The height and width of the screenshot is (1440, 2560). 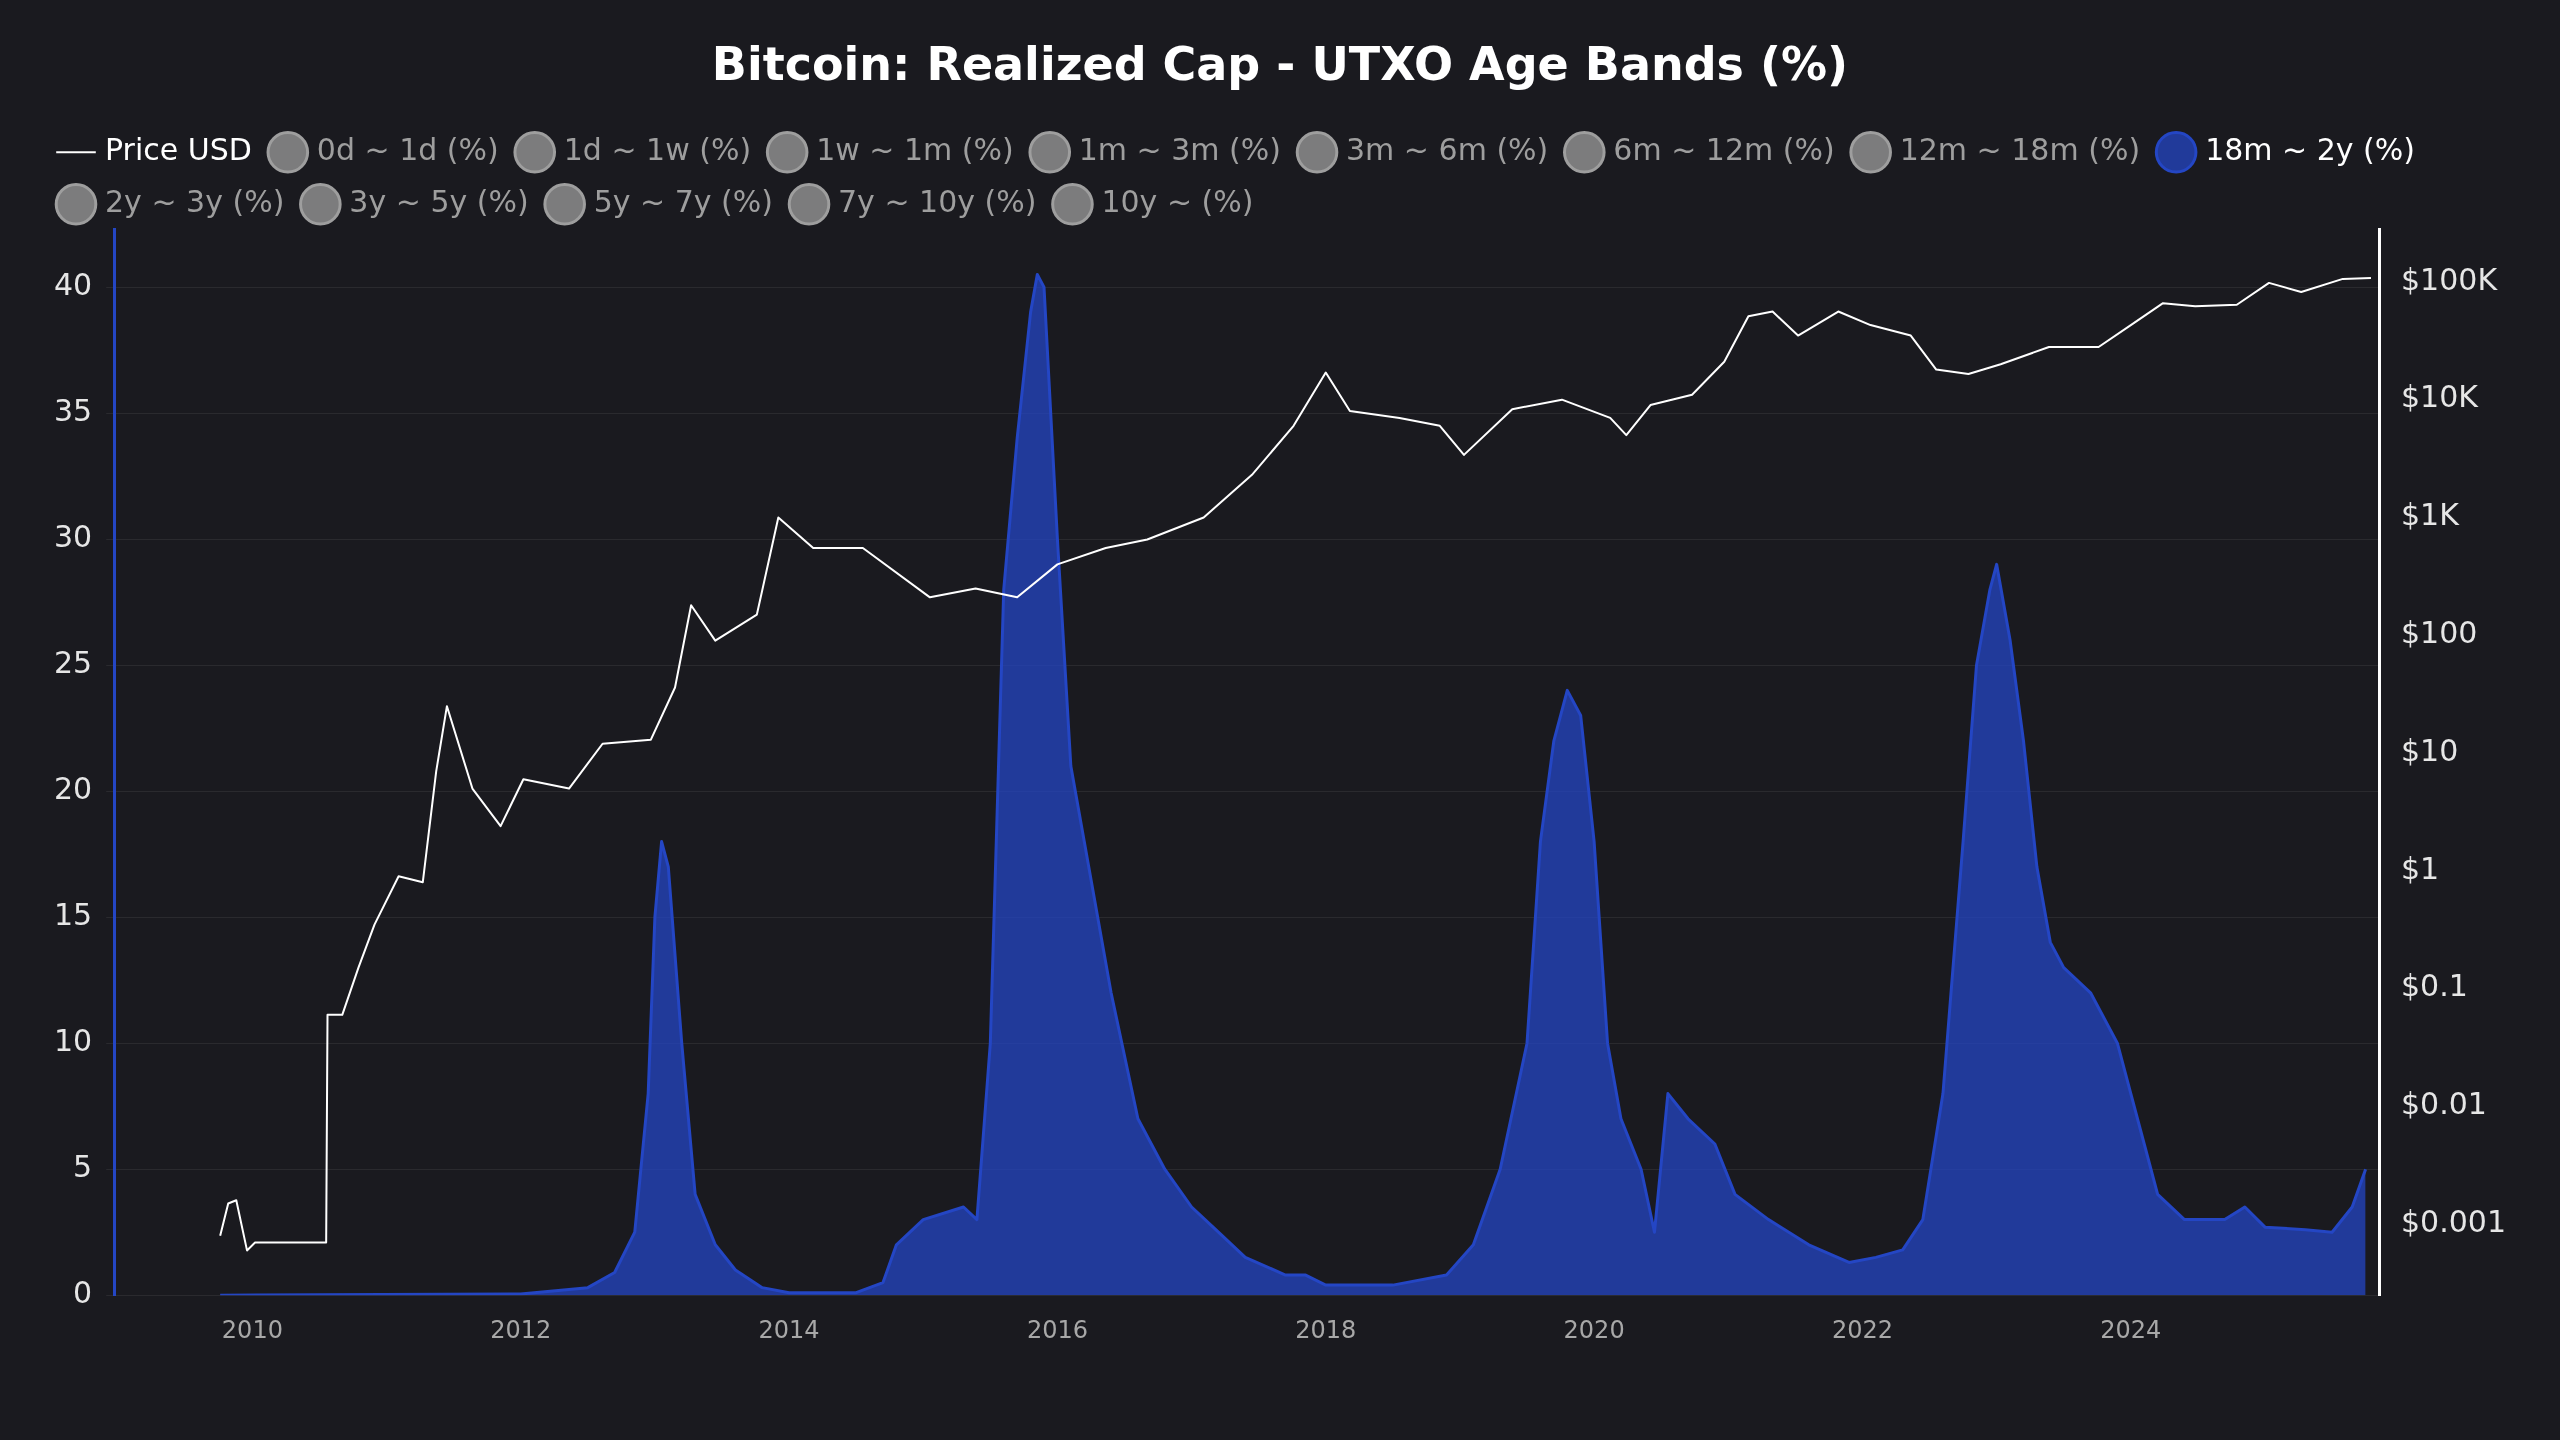 What do you see at coordinates (2434, 986) in the screenshot?
I see `y2-tick-label: $0.1` at bounding box center [2434, 986].